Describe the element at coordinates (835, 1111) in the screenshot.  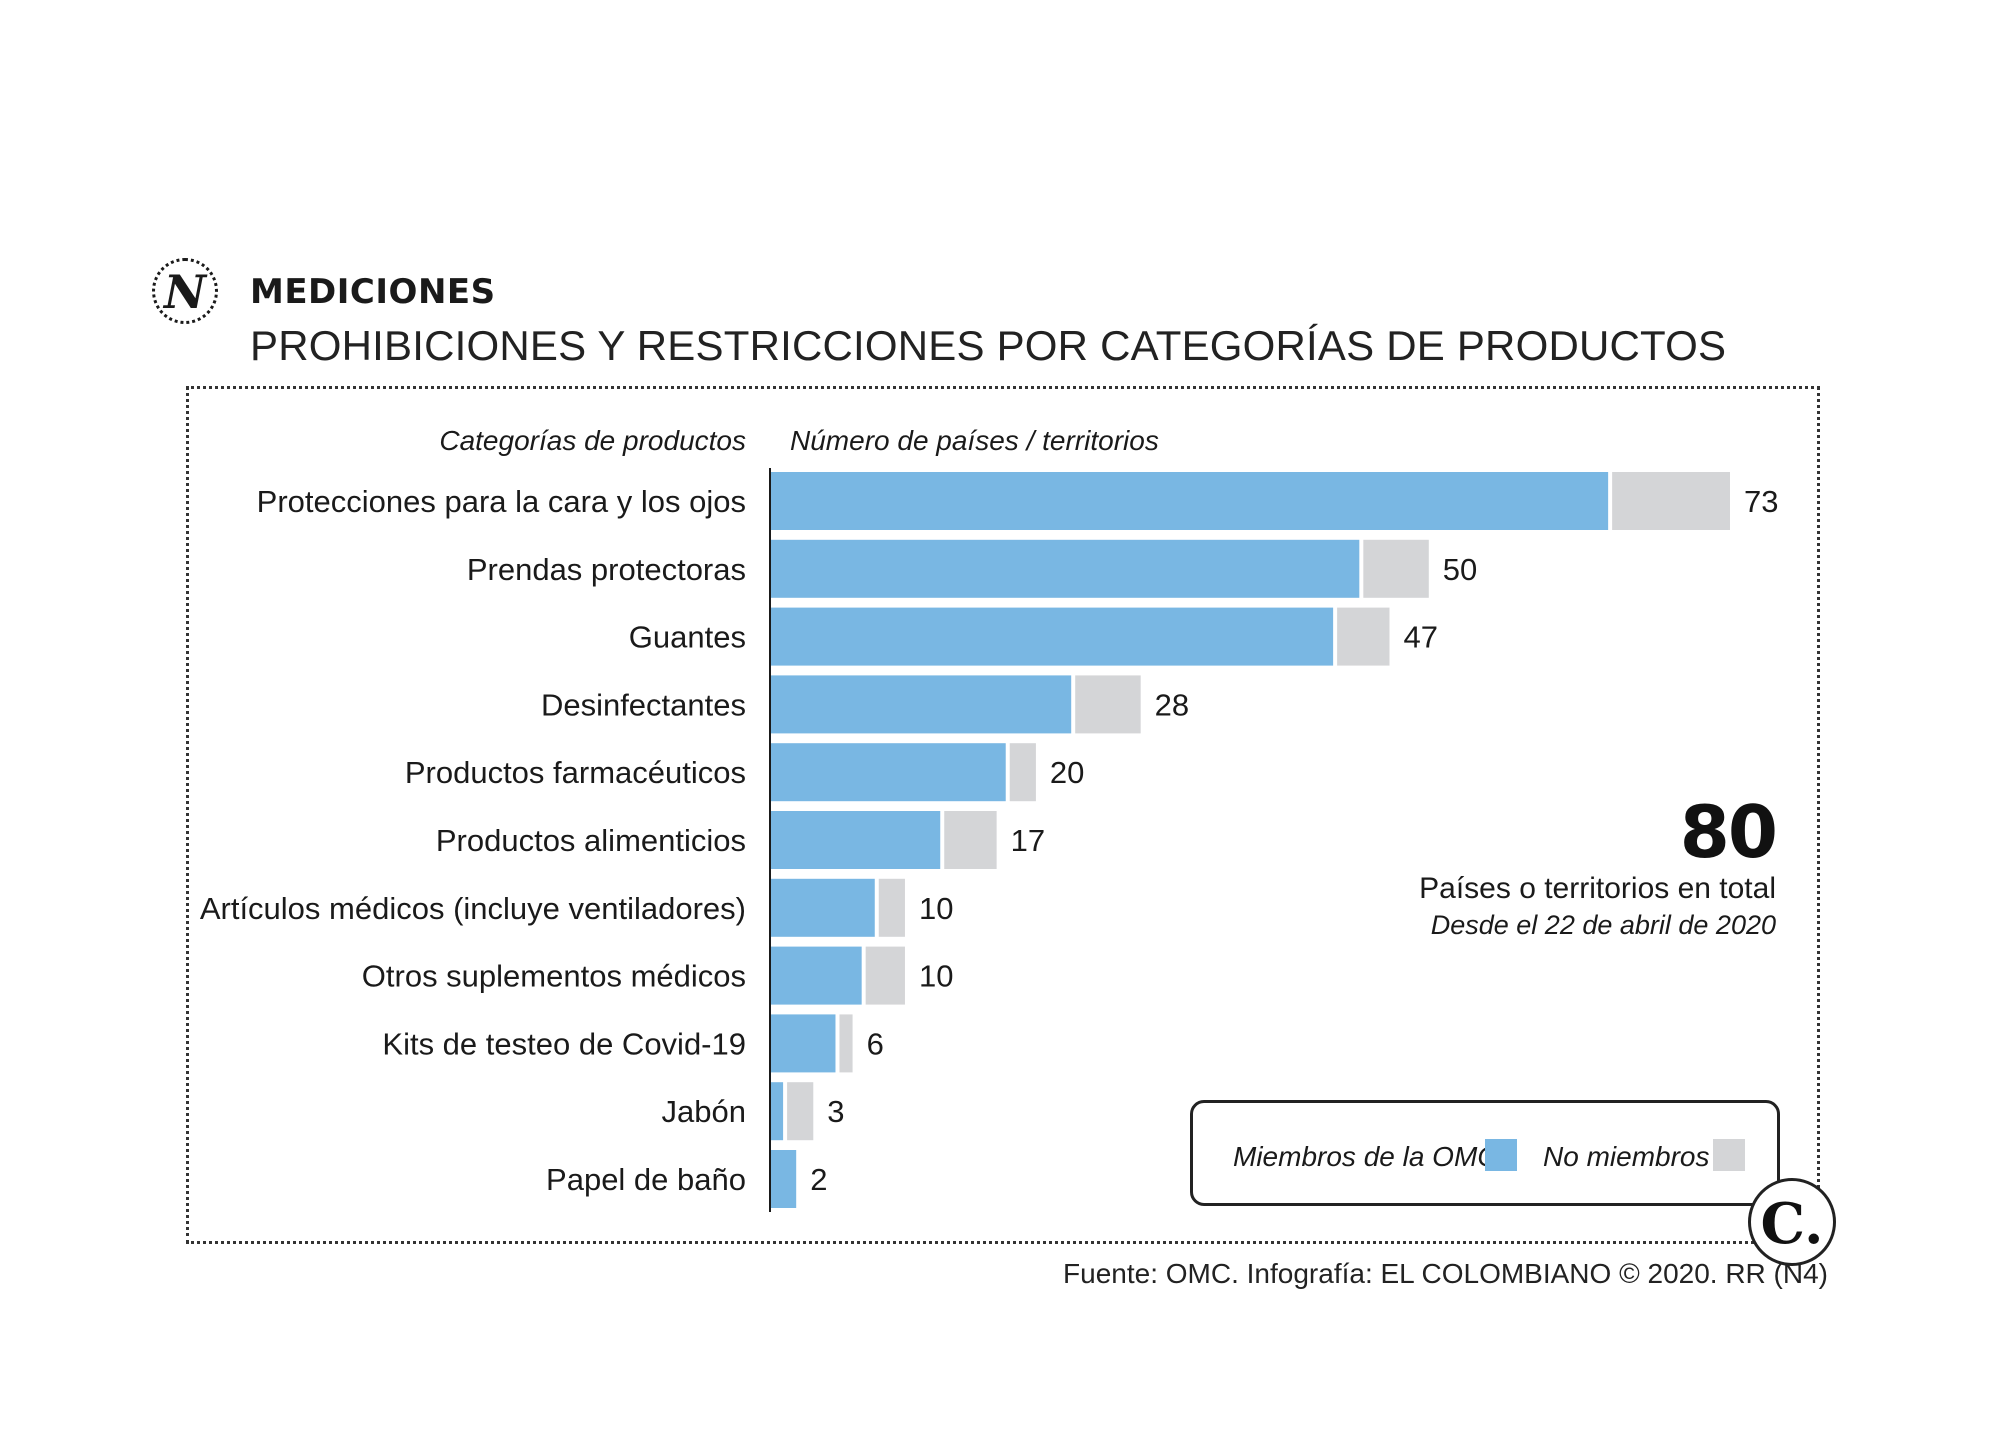
I see `value-label: 3` at that location.